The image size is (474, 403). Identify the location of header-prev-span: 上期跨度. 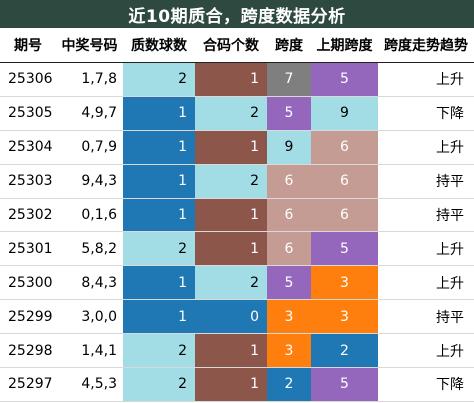
(344, 45).